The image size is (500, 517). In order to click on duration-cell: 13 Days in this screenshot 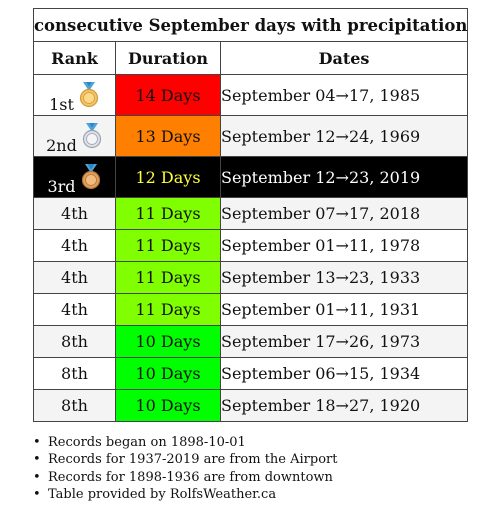, I will do `click(168, 136)`.